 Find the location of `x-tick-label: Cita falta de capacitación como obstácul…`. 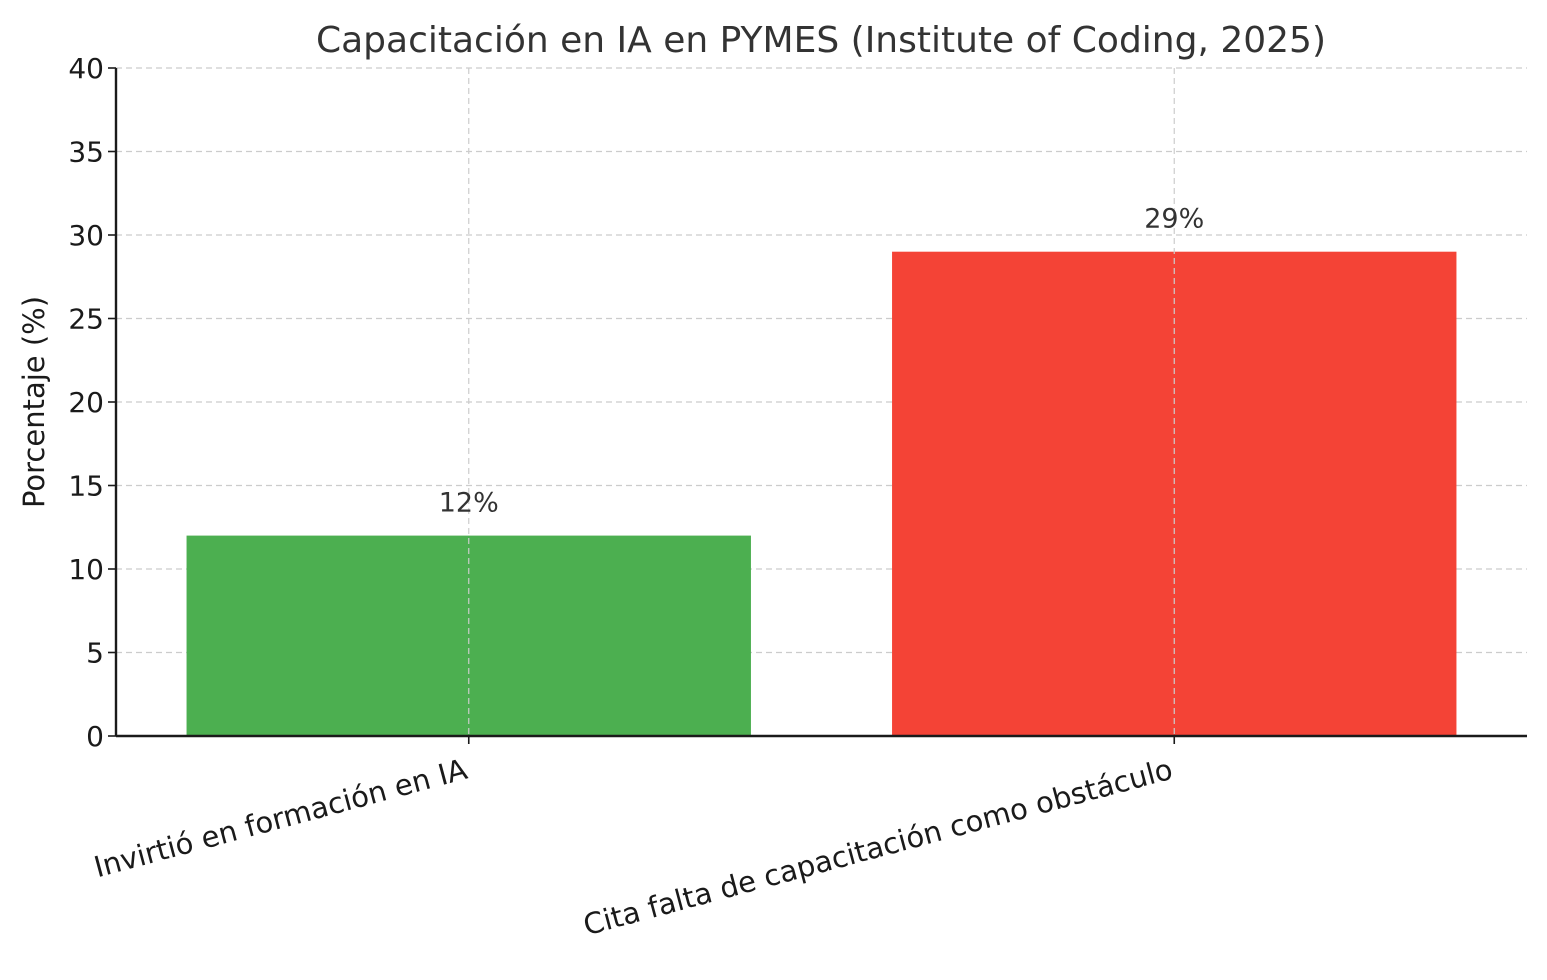

x-tick-label: Cita falta de capacitación como obstácul… is located at coordinates (878, 847).